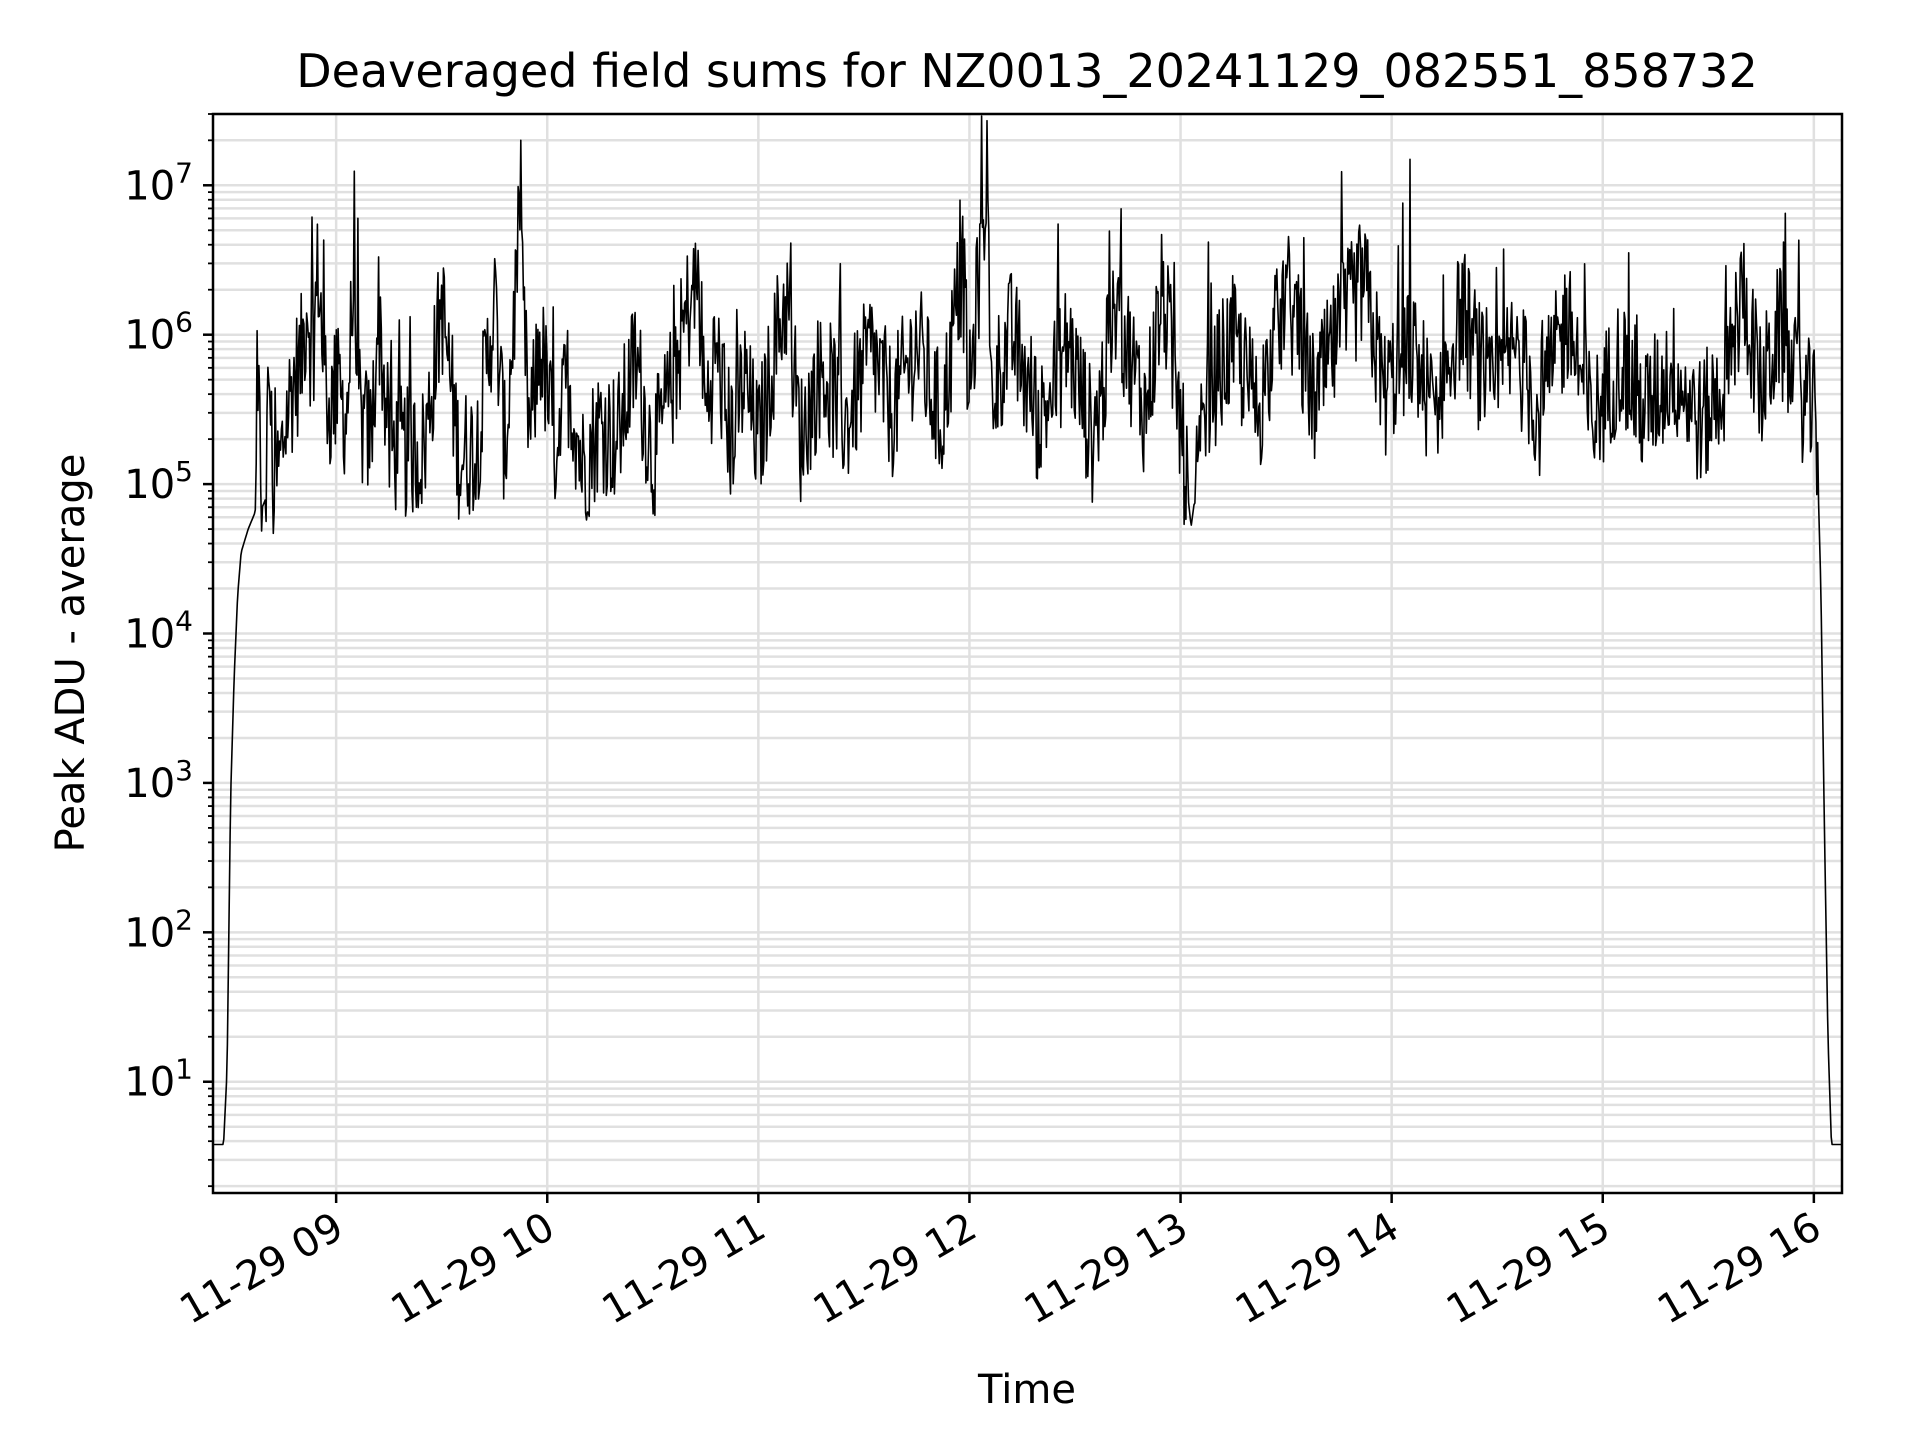 This screenshot has height=1440, width=1920. Describe the element at coordinates (684, 1269) in the screenshot. I see `x-tick-label: 11-29 11` at that location.